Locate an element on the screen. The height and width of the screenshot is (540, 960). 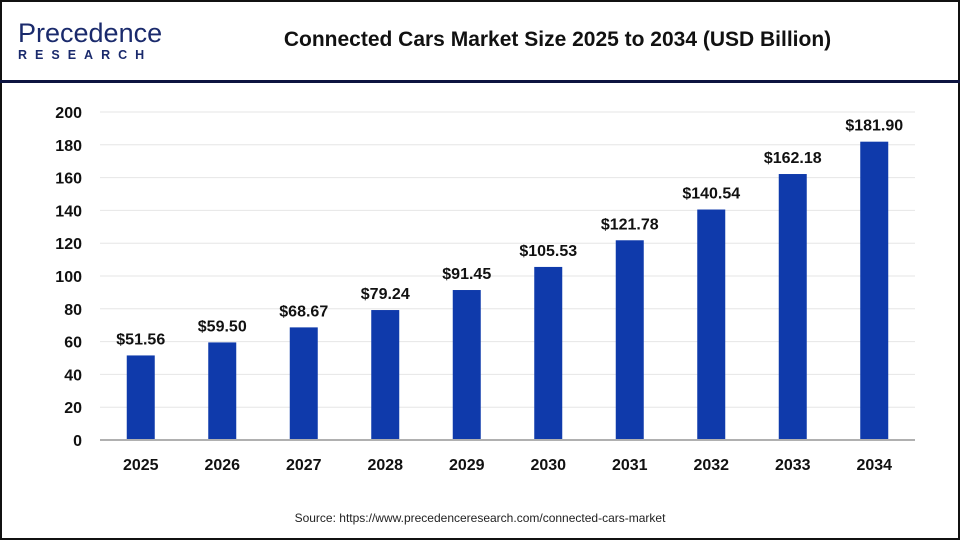
data-label: $162.18 is located at coordinates (793, 158).